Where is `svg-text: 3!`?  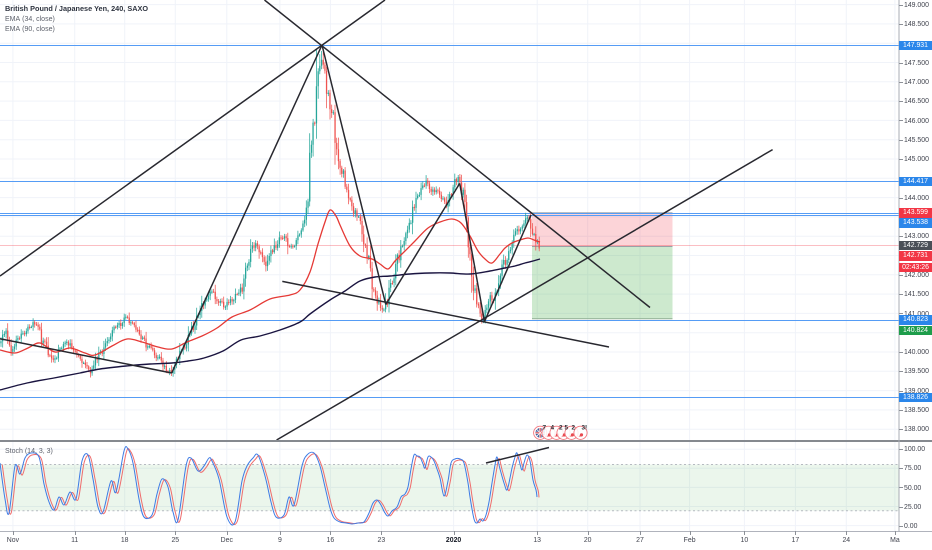
svg-text: 3! is located at coordinates (585, 428).